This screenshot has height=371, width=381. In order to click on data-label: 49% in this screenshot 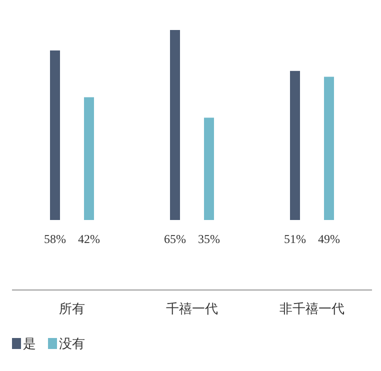, I will do `click(329, 239)`.